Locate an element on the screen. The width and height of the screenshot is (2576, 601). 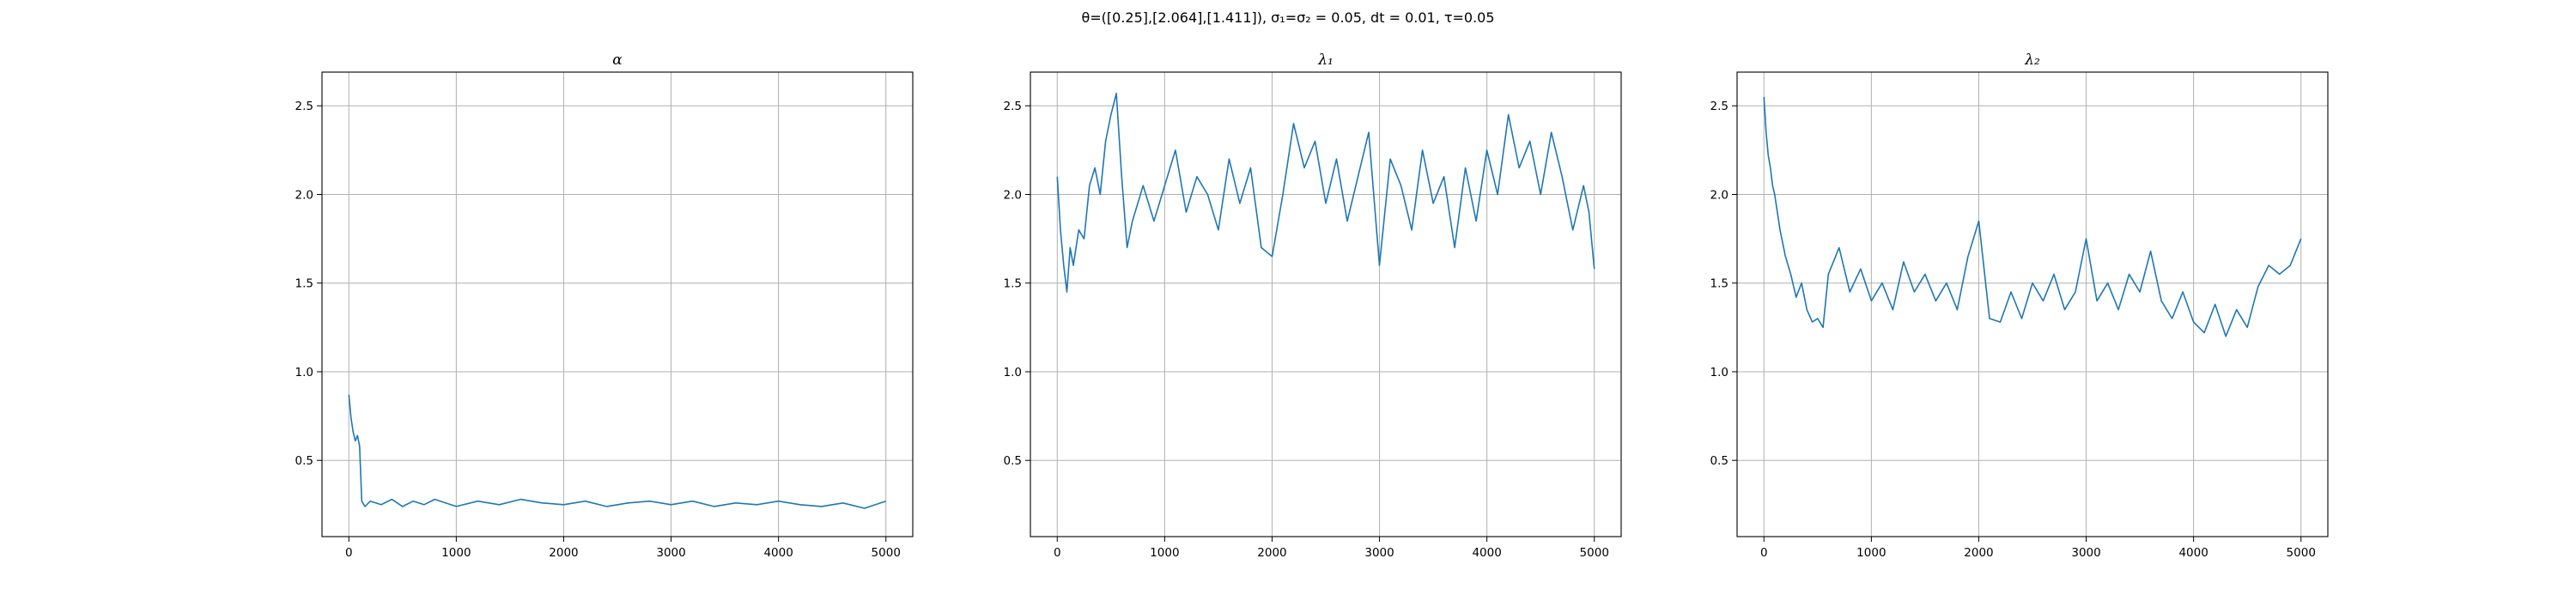
subplot-title: λ₁ is located at coordinates (1325, 61).